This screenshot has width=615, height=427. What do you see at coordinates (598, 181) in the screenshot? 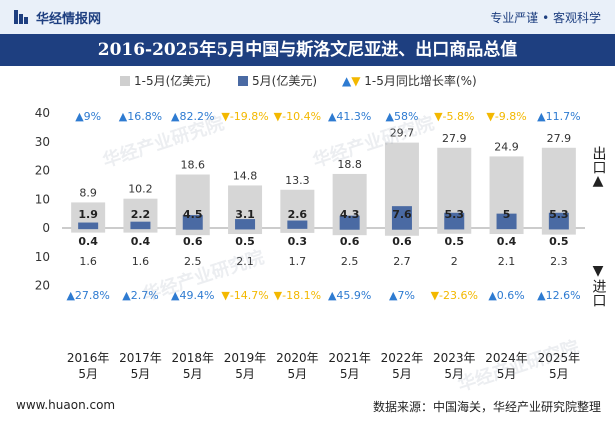
I see `export-arrow-icon: ▲` at bounding box center [598, 181].